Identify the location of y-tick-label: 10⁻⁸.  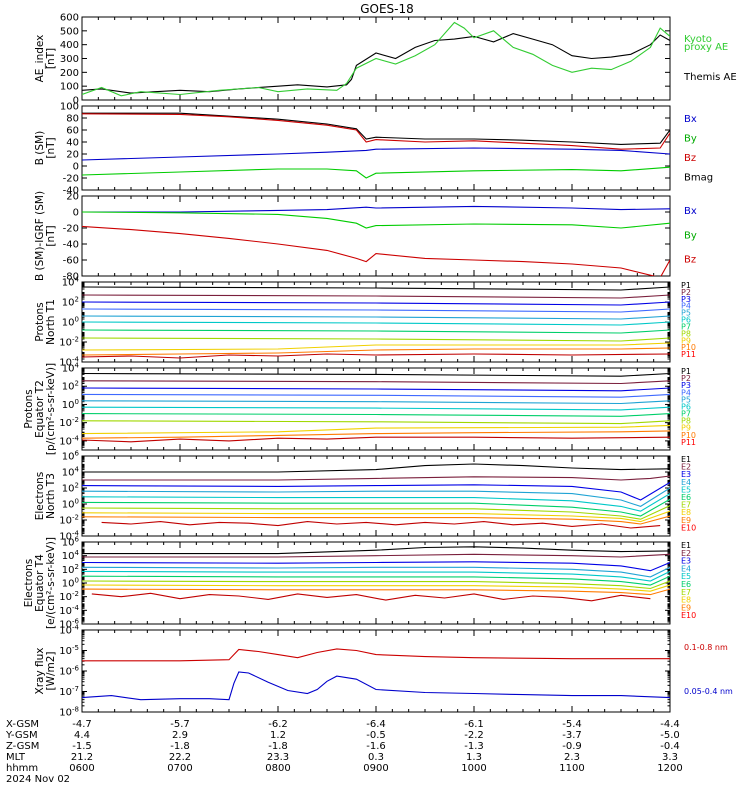
(69, 712).